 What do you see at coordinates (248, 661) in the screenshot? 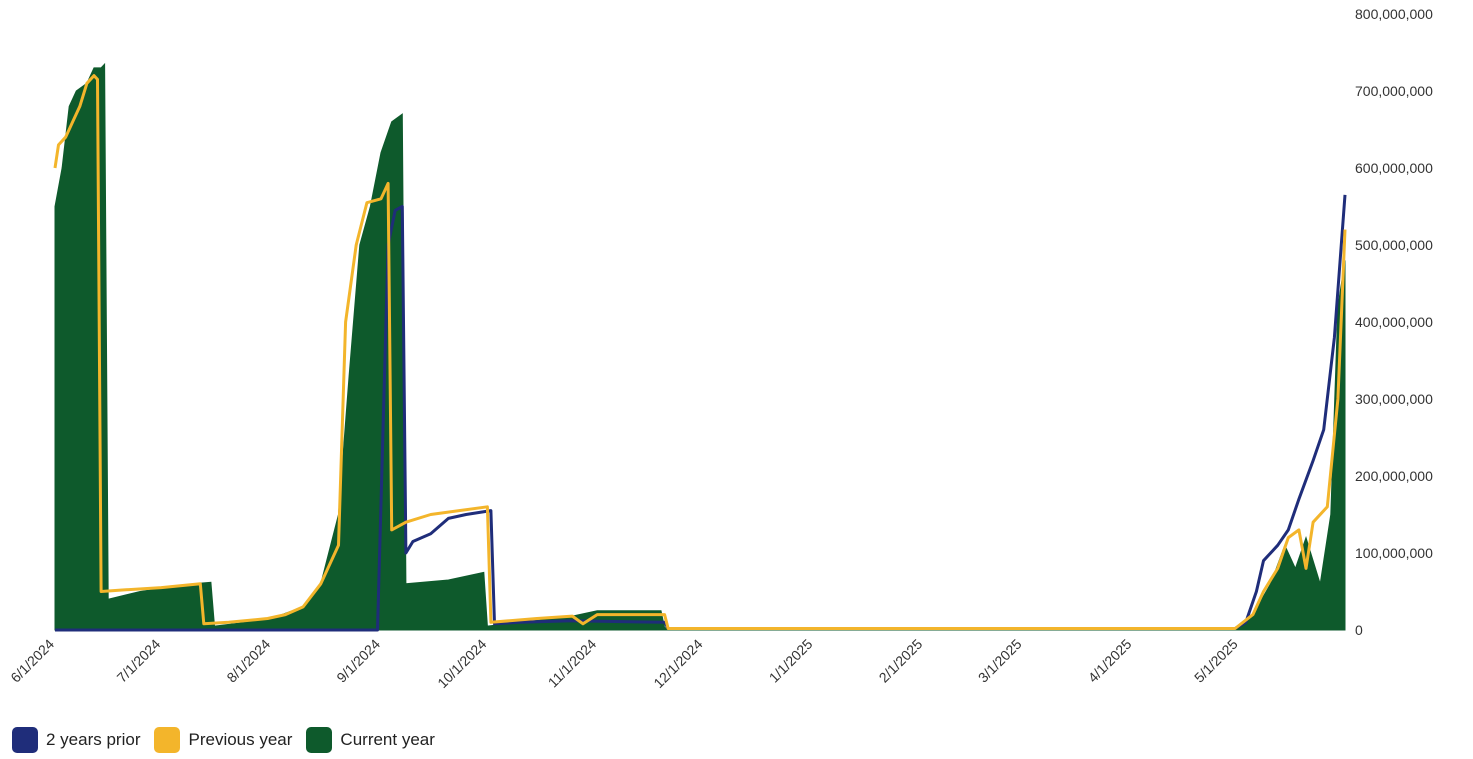
I see `x-tick-label: 8/1/2024` at bounding box center [248, 661].